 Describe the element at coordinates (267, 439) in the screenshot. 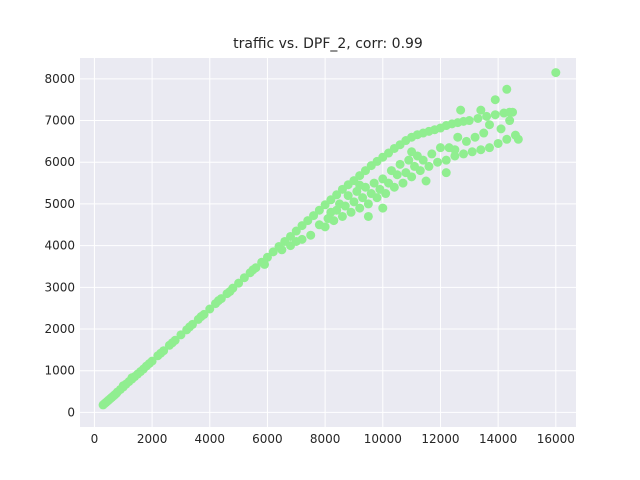

I see `x-tick-label: 6000` at that location.